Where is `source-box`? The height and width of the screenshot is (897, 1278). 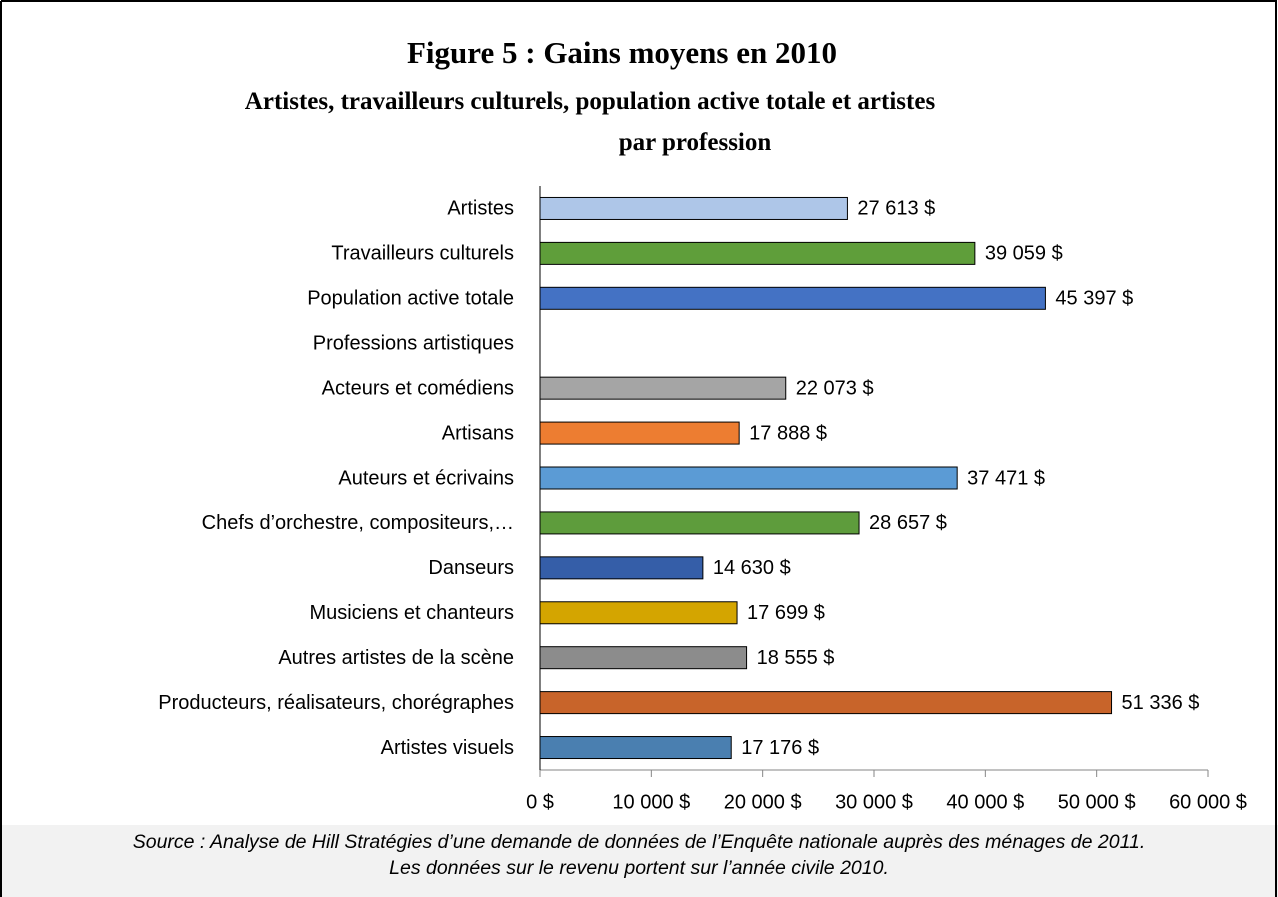 source-box is located at coordinates (639, 861).